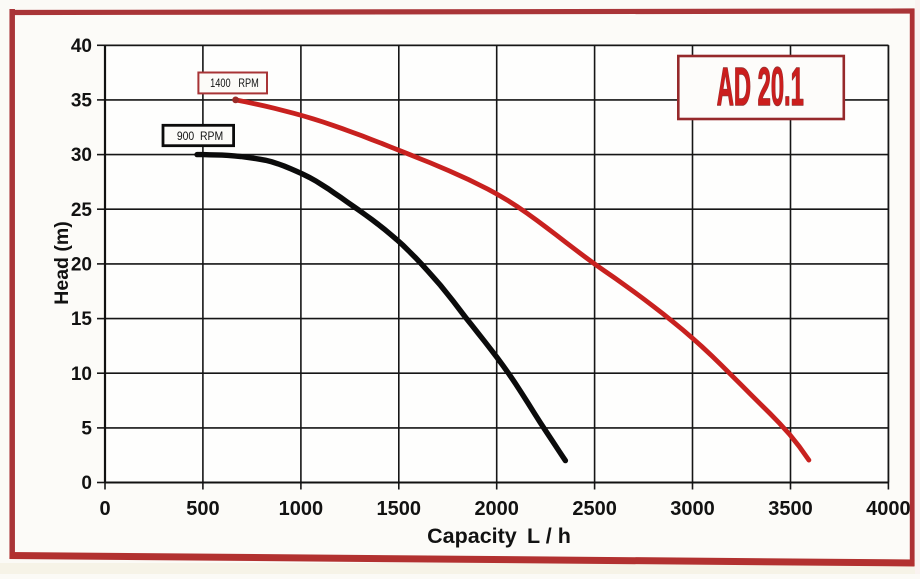 This screenshot has height=579, width=920. What do you see at coordinates (594, 509) in the screenshot?
I see `svg-text: 2500` at bounding box center [594, 509].